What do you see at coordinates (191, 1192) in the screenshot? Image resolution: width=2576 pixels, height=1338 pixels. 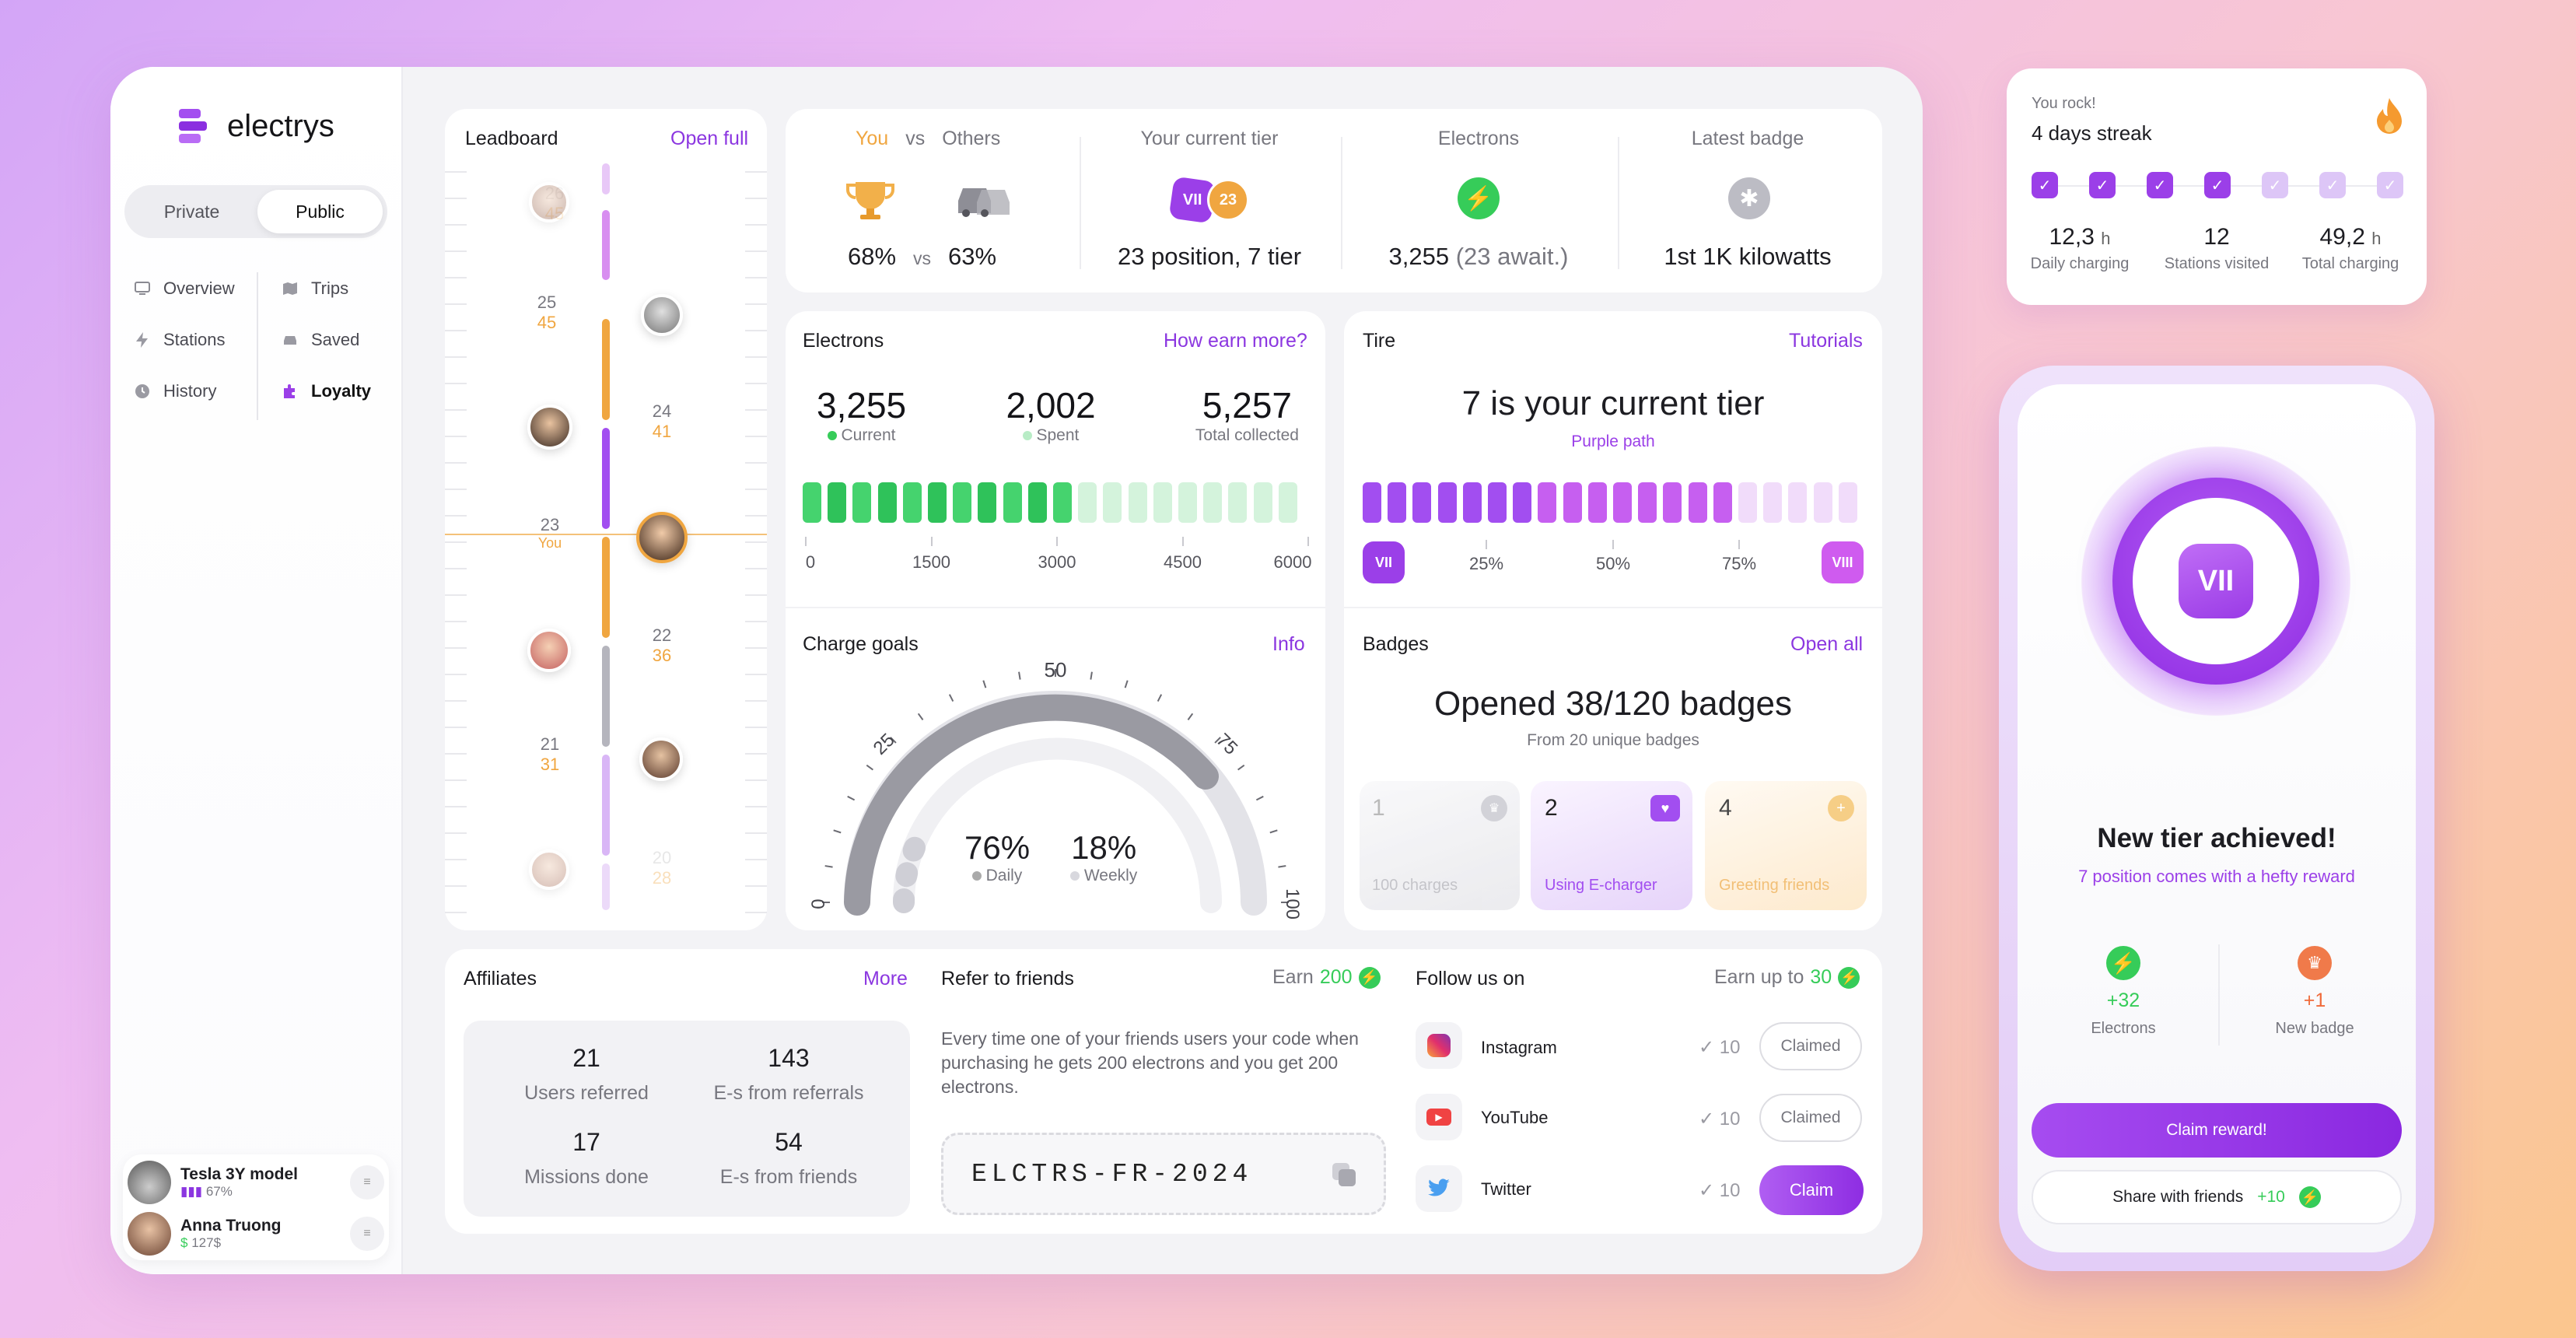 I see `battery-icon: ▮▮▮` at bounding box center [191, 1192].